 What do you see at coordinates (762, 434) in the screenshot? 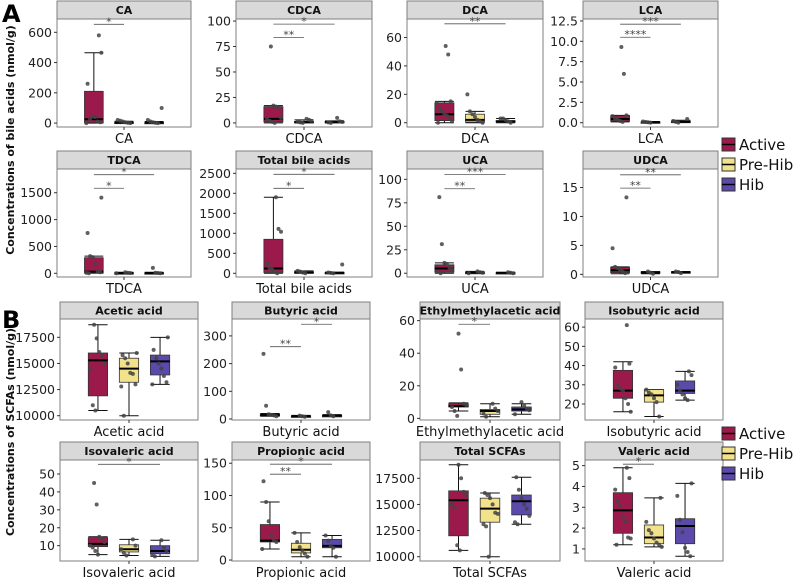
I see `legend-label: Active` at bounding box center [762, 434].